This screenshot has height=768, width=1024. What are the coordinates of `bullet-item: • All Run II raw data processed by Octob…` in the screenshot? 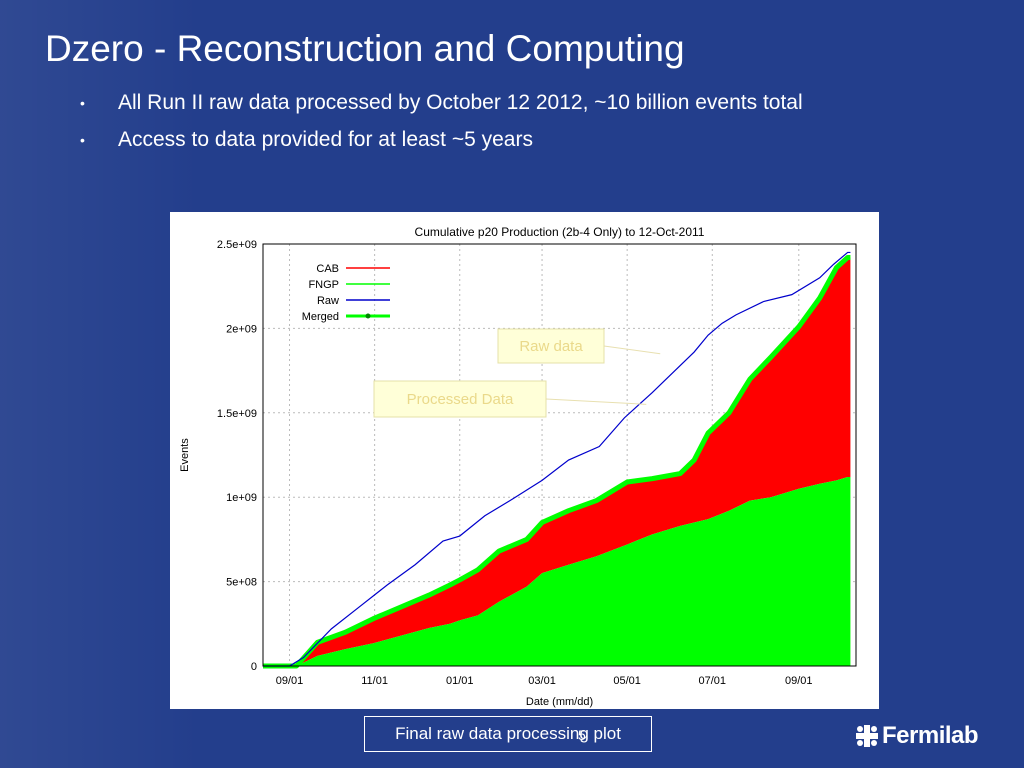 It's located at (437, 103).